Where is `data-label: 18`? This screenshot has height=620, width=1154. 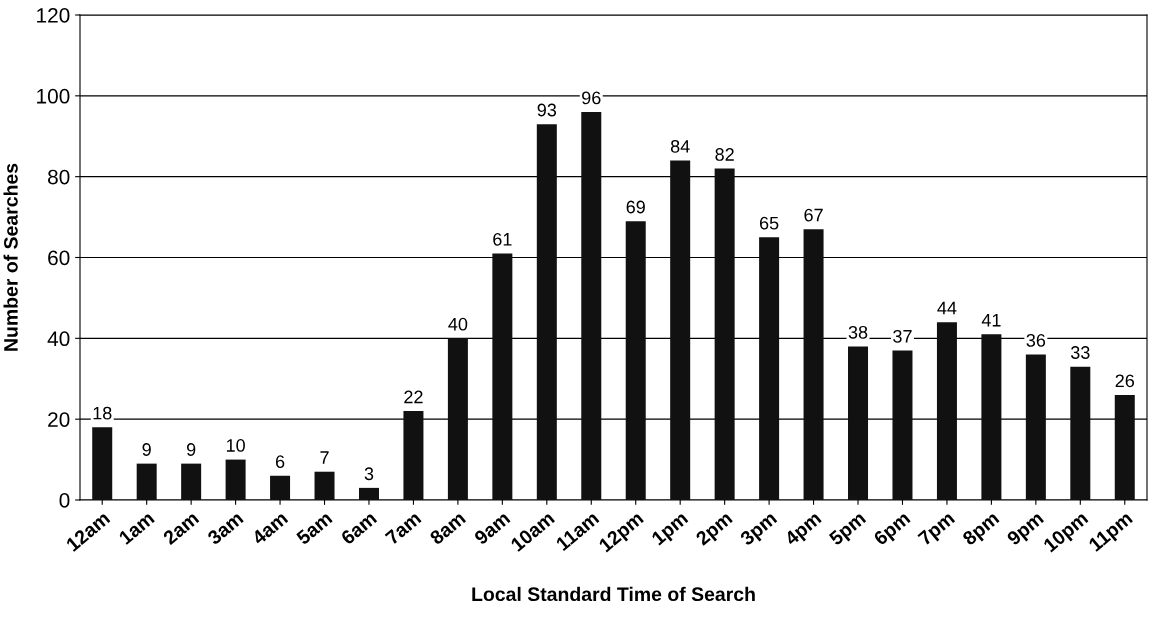
data-label: 18 is located at coordinates (102, 413).